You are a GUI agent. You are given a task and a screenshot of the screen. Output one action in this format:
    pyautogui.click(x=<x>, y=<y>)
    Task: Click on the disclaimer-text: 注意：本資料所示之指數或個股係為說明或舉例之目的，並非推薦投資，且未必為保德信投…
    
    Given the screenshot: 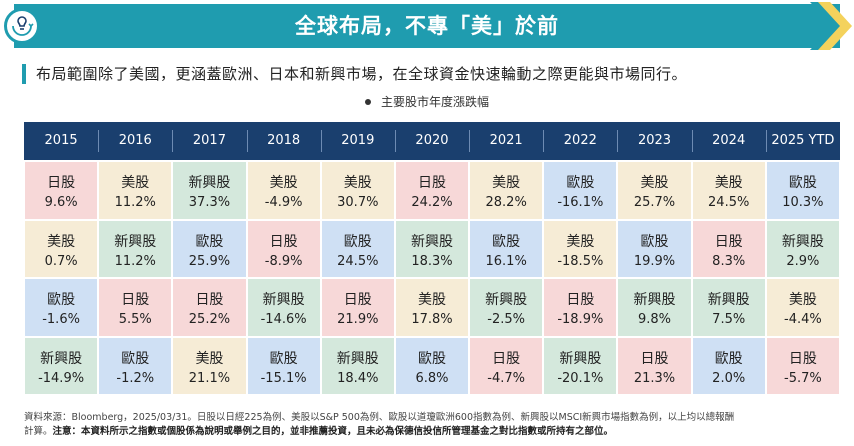 What is the action you would take?
    pyautogui.click(x=333, y=431)
    